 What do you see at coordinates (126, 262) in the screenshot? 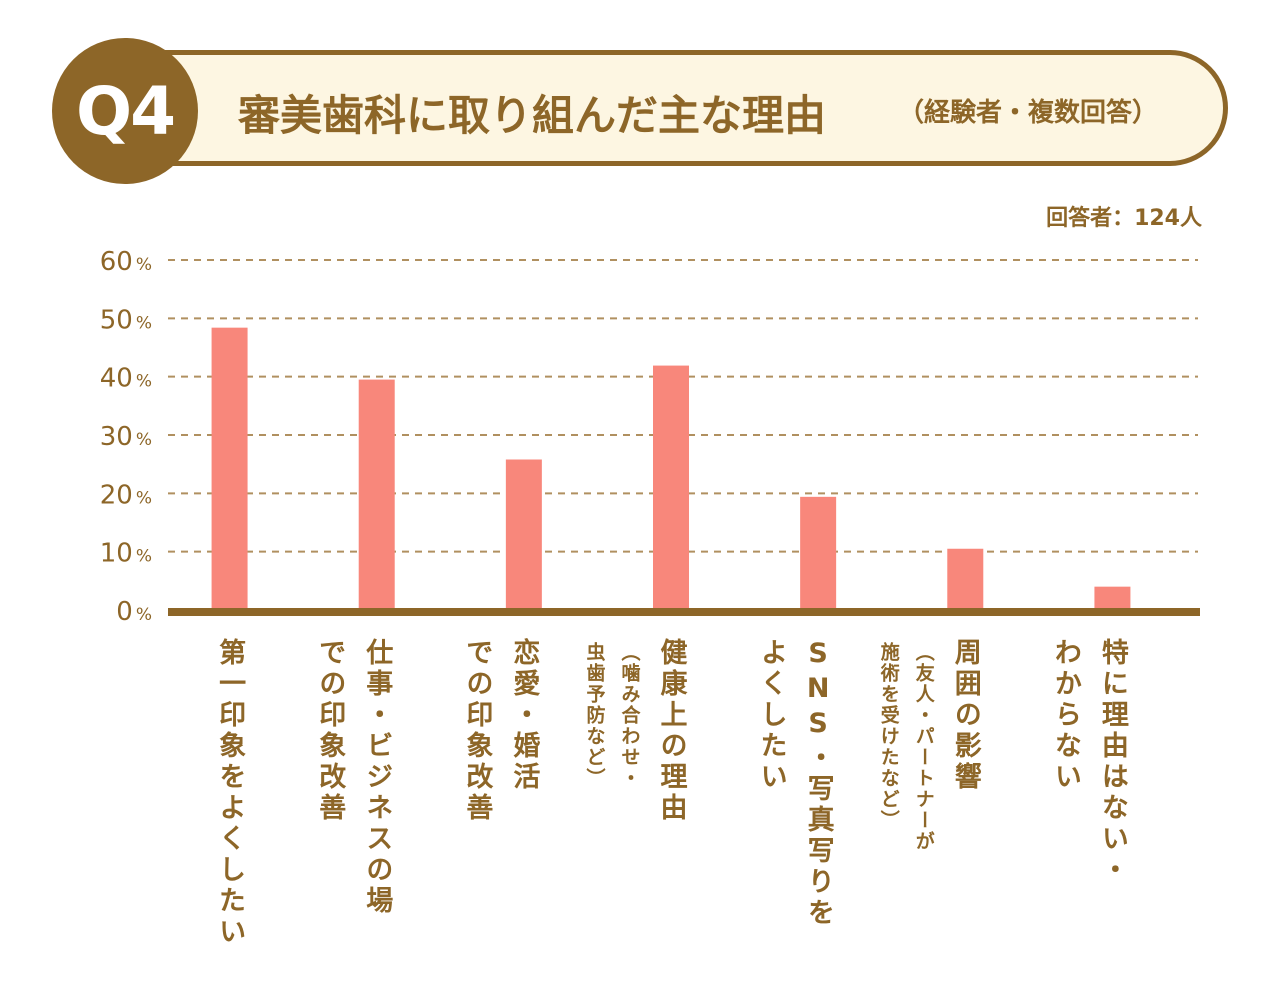
I see `y-tick-label: 60%` at bounding box center [126, 262].